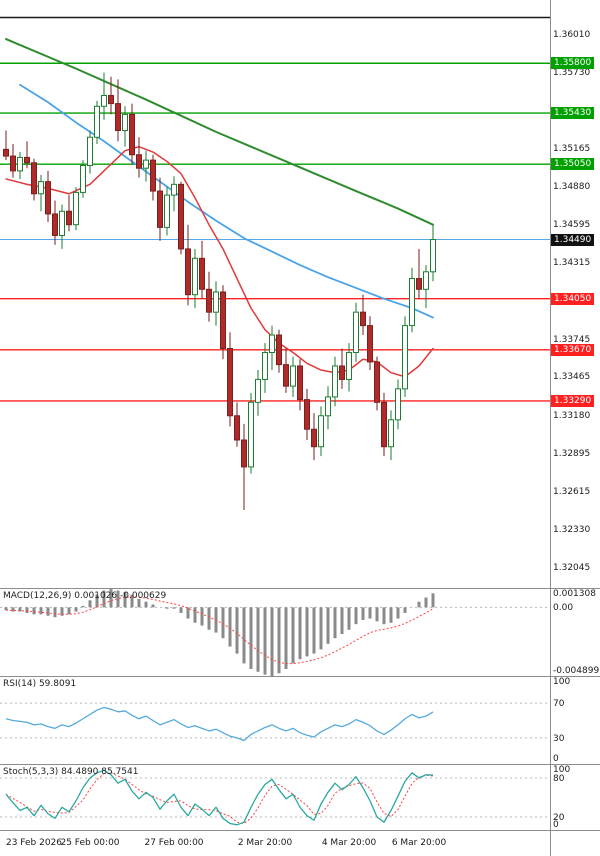 The width and height of the screenshot is (600, 856). Describe the element at coordinates (572, 187) in the screenshot. I see `y-axis-label: 1.34880` at that location.